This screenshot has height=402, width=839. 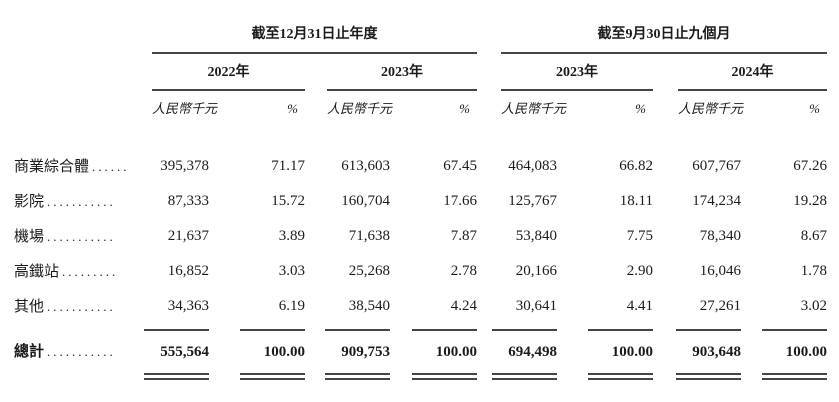 I want to click on row-label: 其他, so click(x=29, y=307).